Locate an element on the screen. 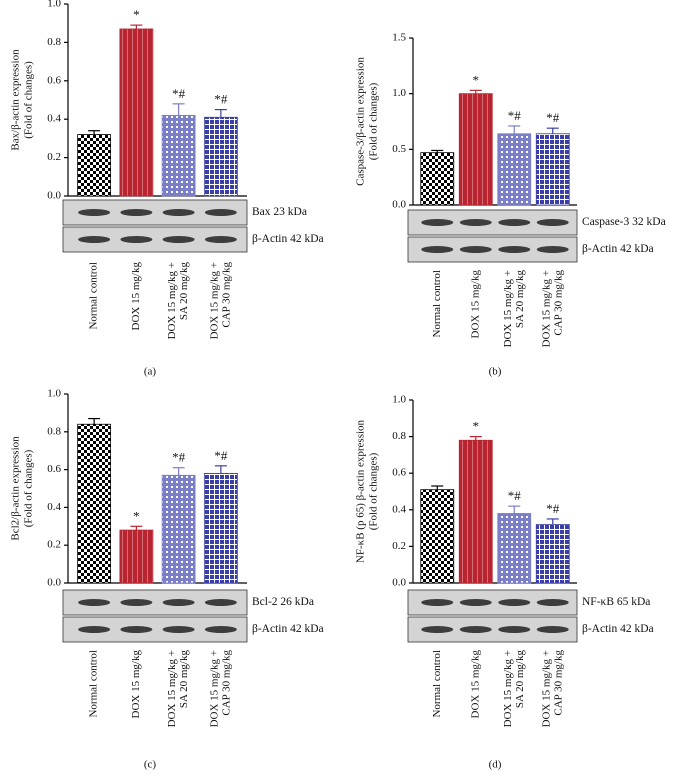 Image resolution: width=677 pixels, height=775 pixels. y-axis-label: NF-κB (p 65) β-actin expression is located at coordinates (361, 491).